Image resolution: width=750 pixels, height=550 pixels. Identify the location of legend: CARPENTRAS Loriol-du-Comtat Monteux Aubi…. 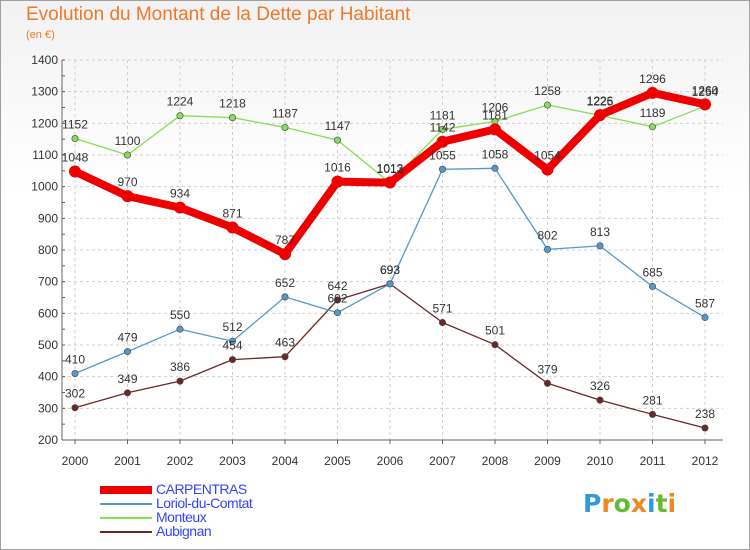
(220, 510).